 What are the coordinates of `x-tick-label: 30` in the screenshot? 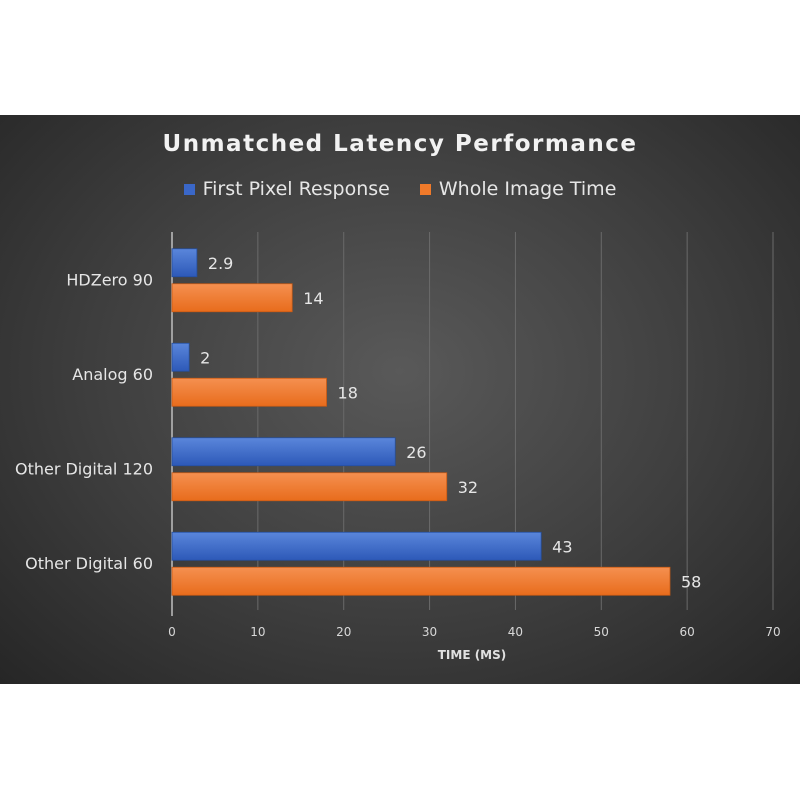 It's located at (429, 632).